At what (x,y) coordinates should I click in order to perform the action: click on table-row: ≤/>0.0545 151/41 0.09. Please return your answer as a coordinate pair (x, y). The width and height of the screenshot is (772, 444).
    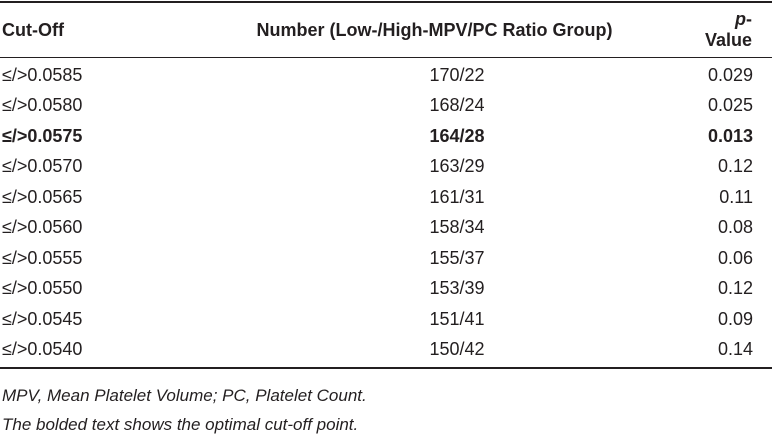
    Looking at the image, I should click on (386, 319).